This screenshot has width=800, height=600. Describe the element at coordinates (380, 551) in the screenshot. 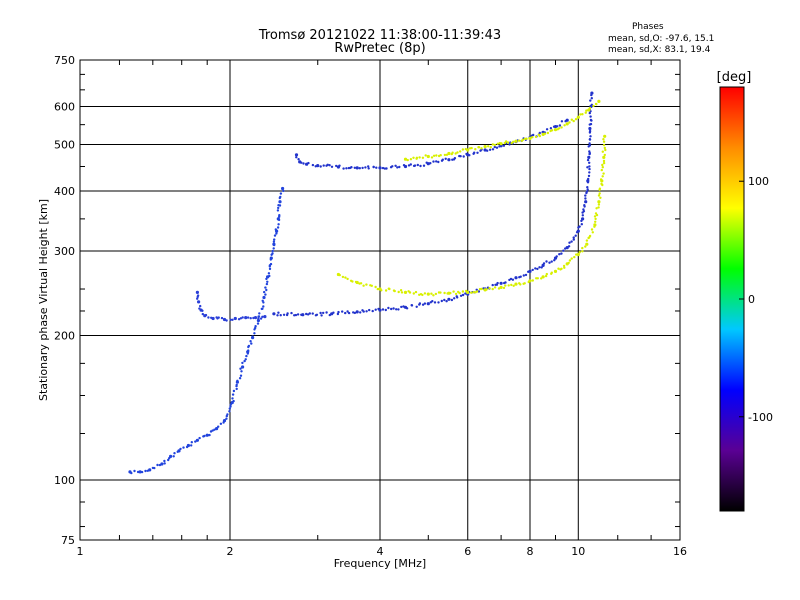

I see `x-tick-label: 4` at that location.